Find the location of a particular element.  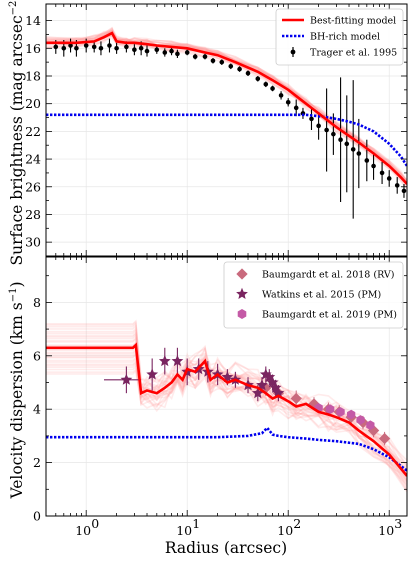

bottom-legend-box is located at coordinates (313, 295).